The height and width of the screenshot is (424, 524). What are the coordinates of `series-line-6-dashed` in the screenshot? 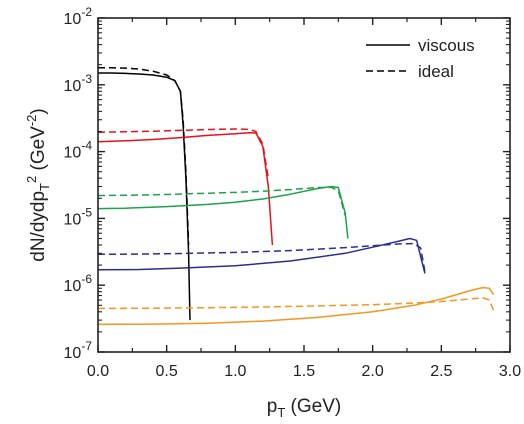 It's located at (221, 201).